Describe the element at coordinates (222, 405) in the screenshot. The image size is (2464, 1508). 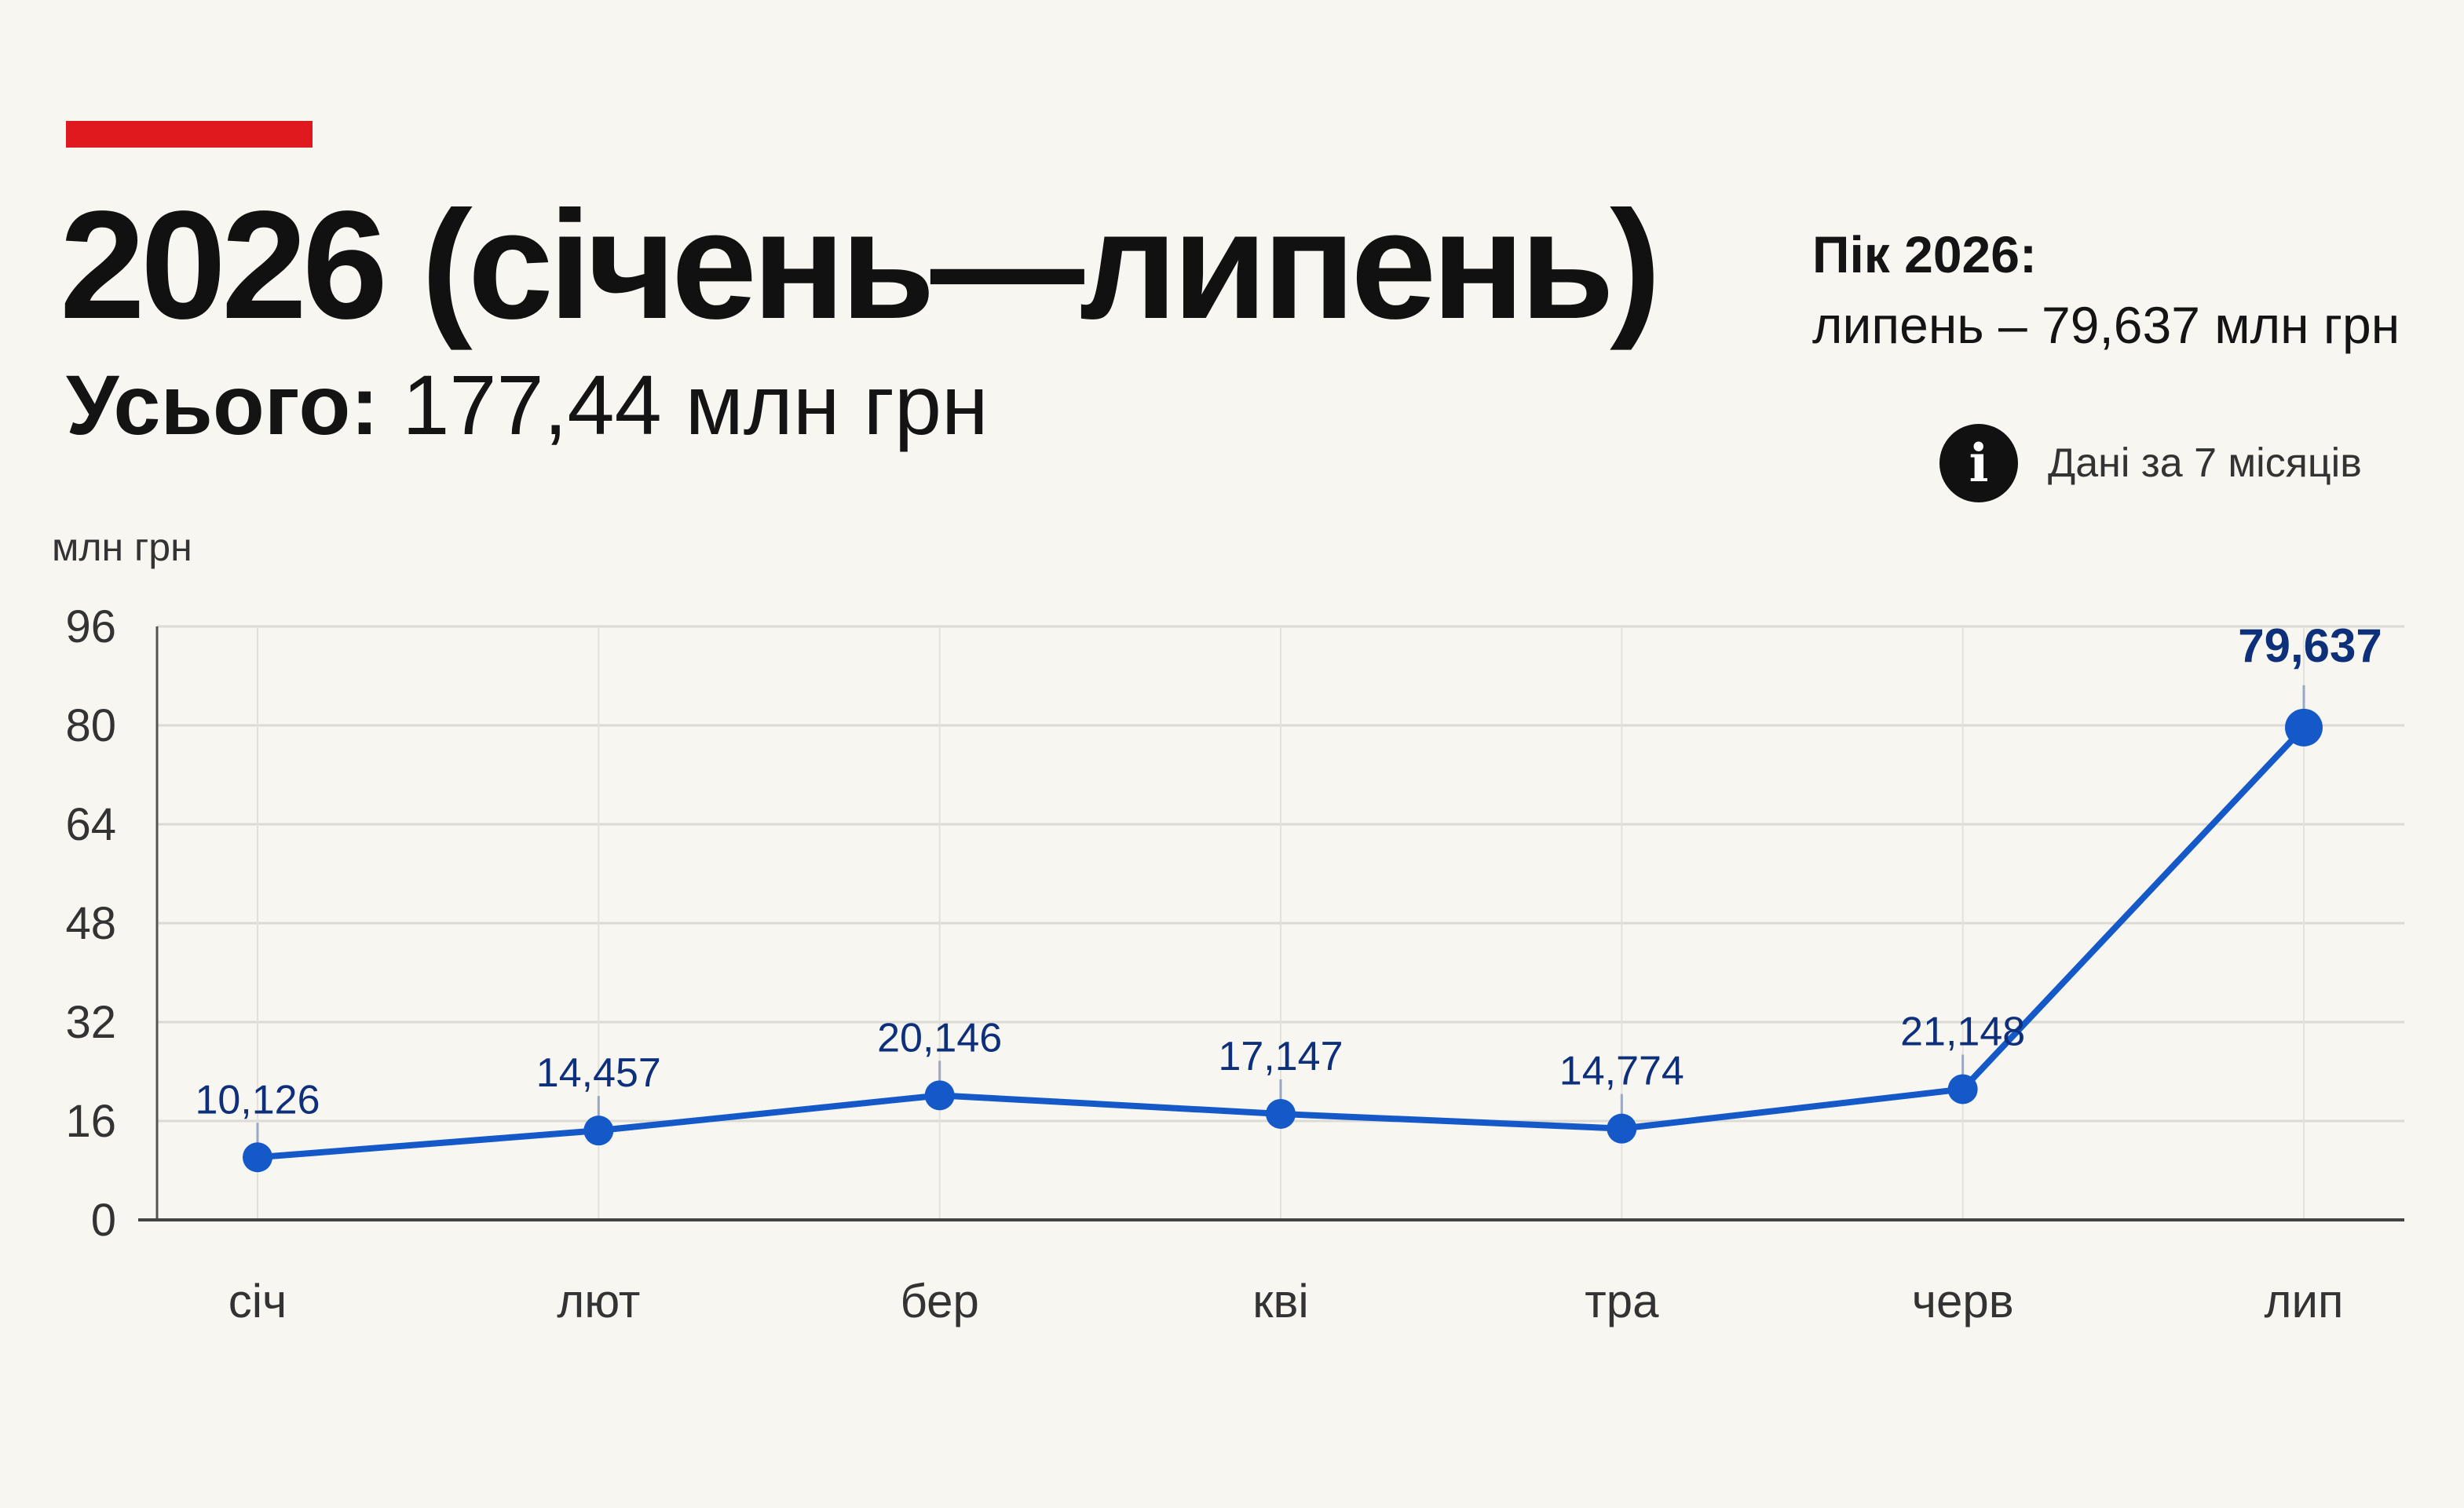
I see `total-label: Усього:` at that location.